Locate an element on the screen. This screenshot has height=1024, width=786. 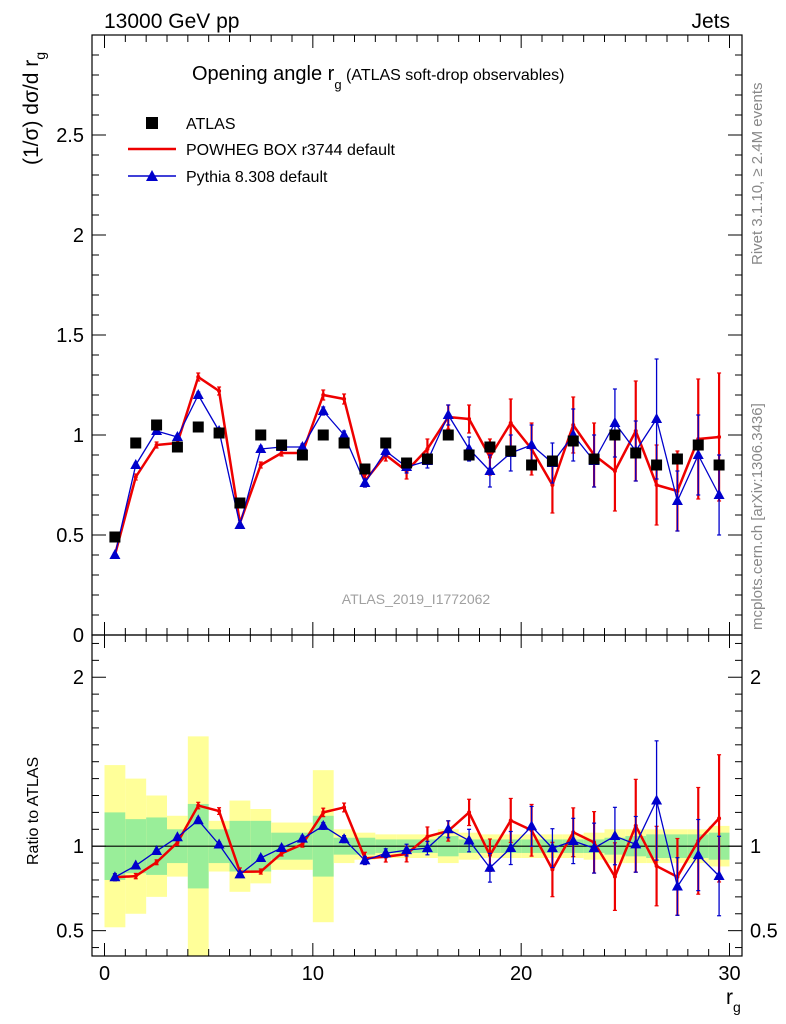
y-axis-label-main: (1/σ) dσ/d r is located at coordinates (31, 112).